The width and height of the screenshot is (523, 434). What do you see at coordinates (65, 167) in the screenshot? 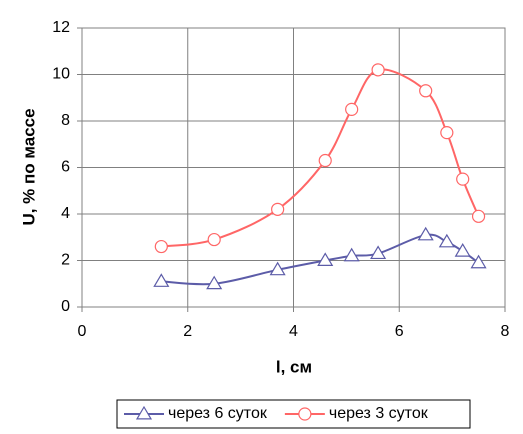
I see `y-tick-label: 6` at bounding box center [65, 167].